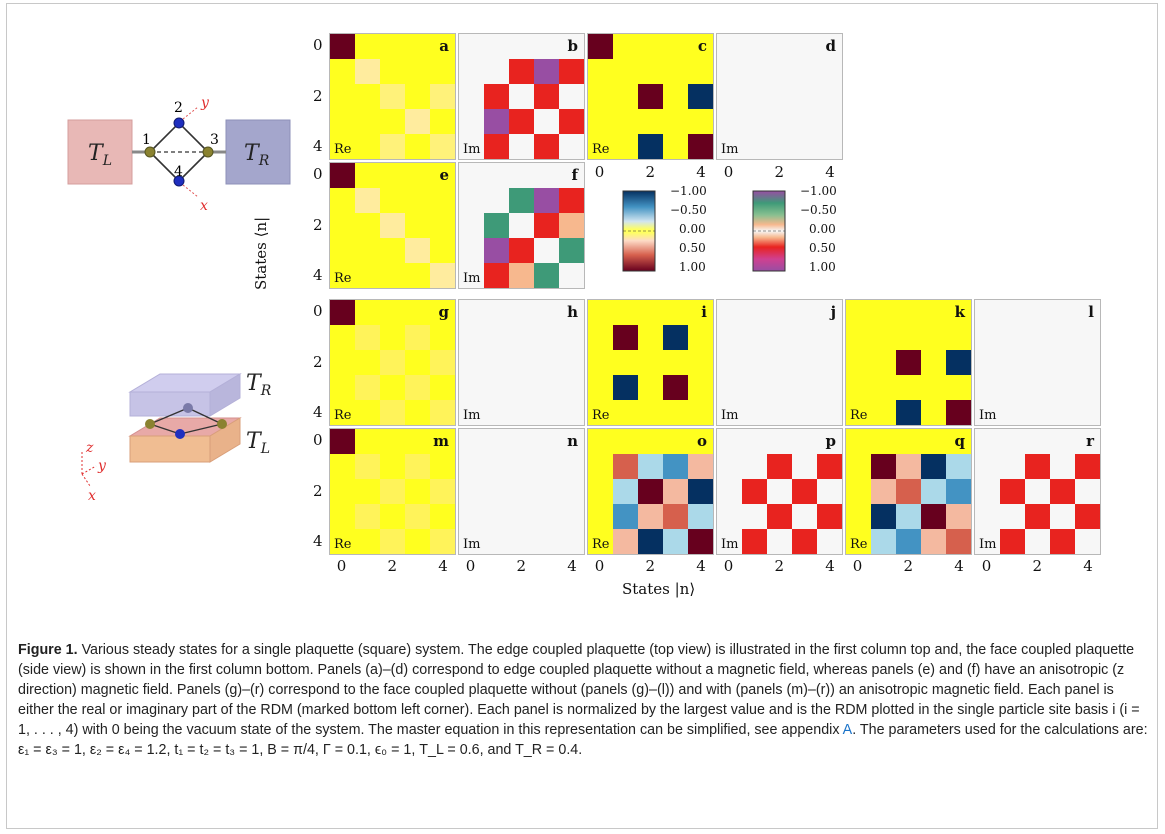 The width and height of the screenshot is (1165, 834). I want to click on panel-j: j Im, so click(779, 362).